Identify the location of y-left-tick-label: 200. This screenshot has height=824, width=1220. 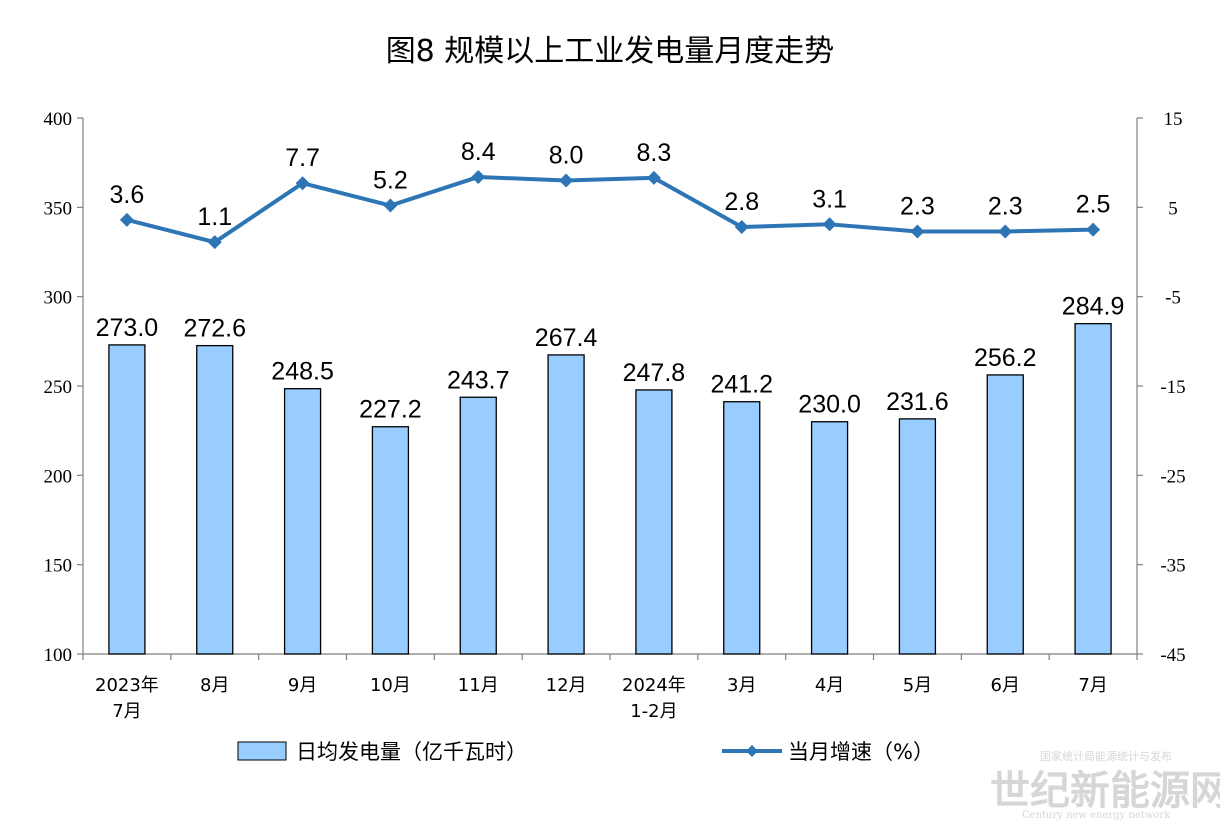
(58, 476).